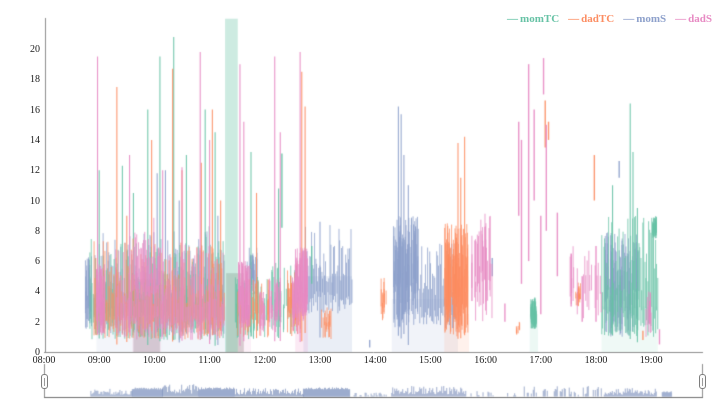 This screenshot has width=724, height=414. Describe the element at coordinates (35, 171) in the screenshot. I see `y-tick-label: 12` at that location.